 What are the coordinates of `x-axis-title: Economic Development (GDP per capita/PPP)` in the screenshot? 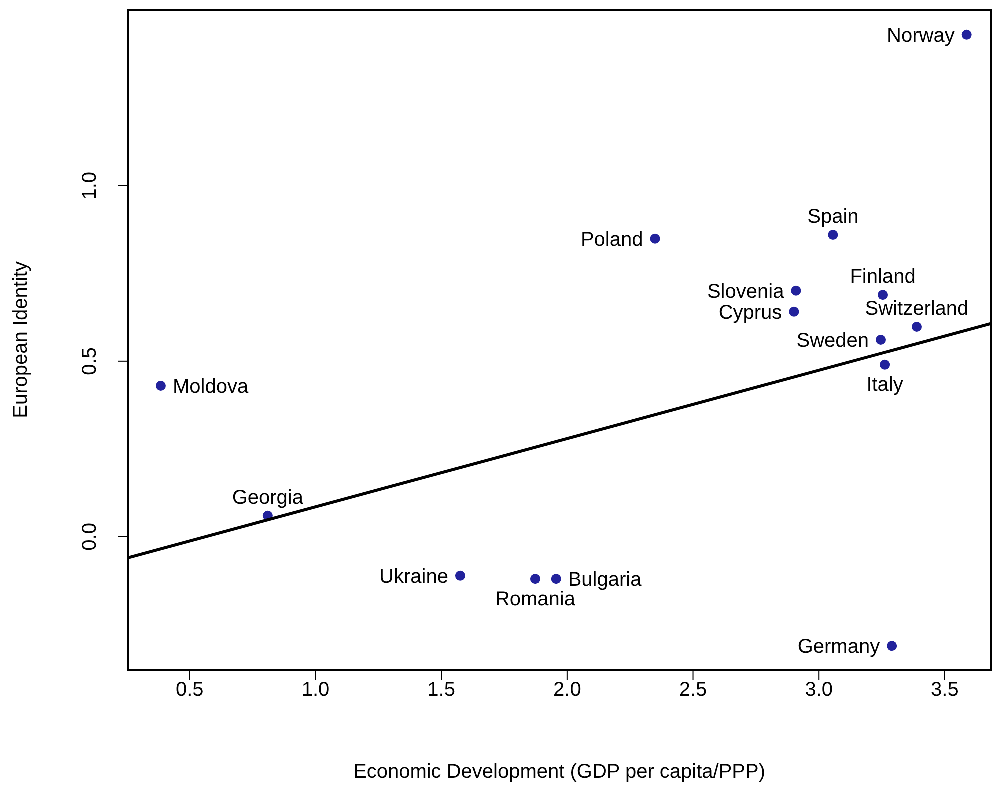 It's located at (559, 772).